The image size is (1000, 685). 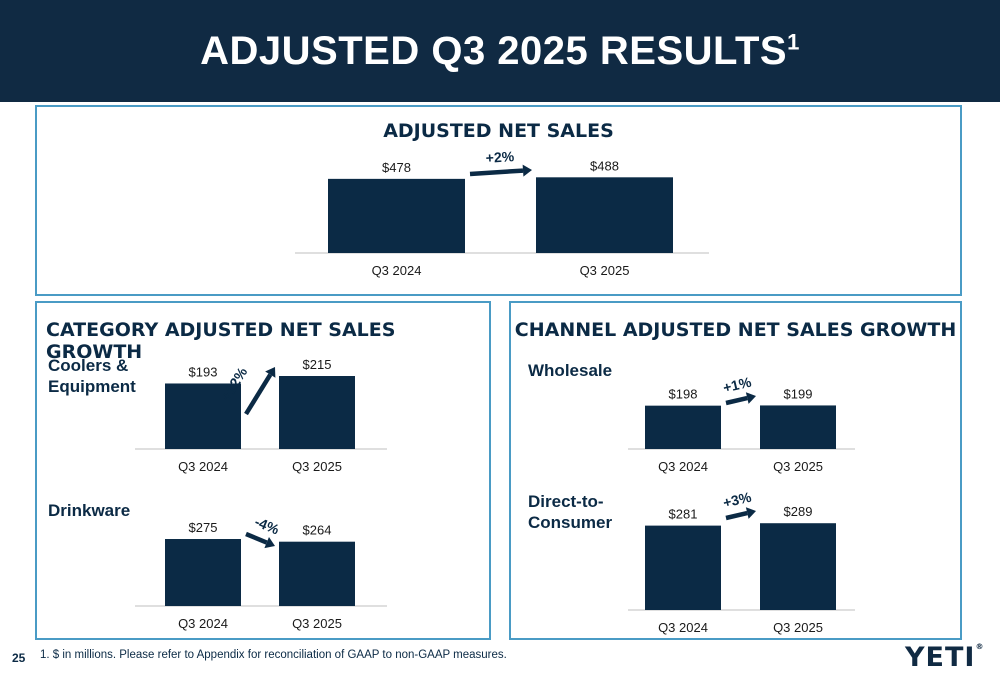 What do you see at coordinates (798, 466) in the screenshot?
I see `wholesale-category-label-2: Q3 2025` at bounding box center [798, 466].